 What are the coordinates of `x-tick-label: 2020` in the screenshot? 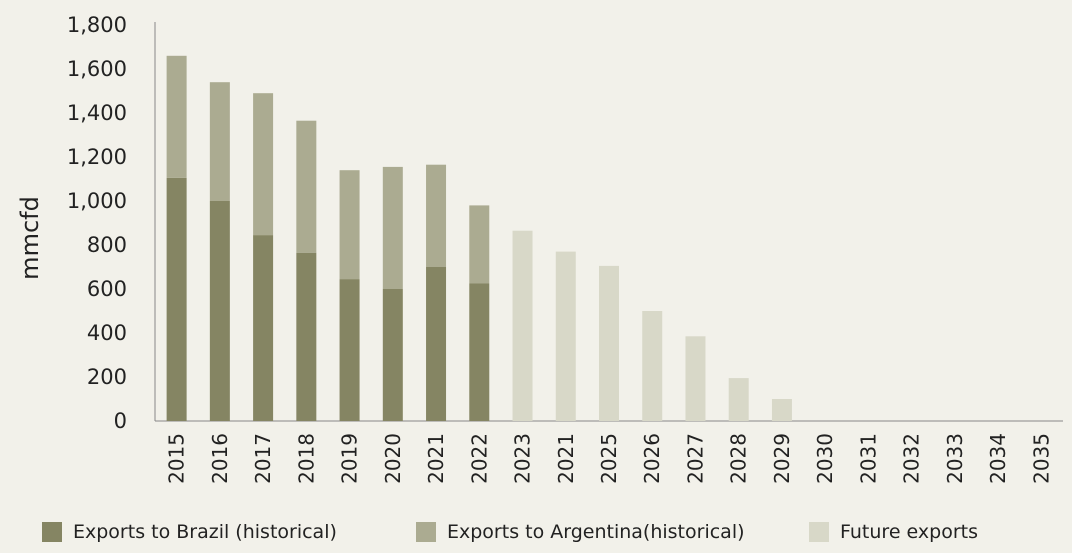 It's located at (393, 458).